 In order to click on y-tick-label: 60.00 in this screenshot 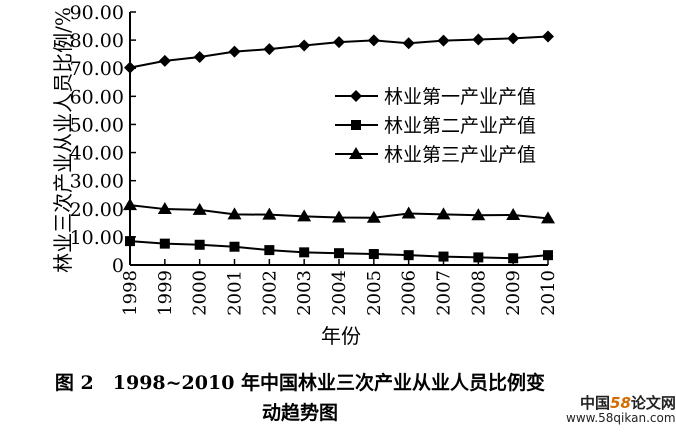, I will do `click(97, 97)`.